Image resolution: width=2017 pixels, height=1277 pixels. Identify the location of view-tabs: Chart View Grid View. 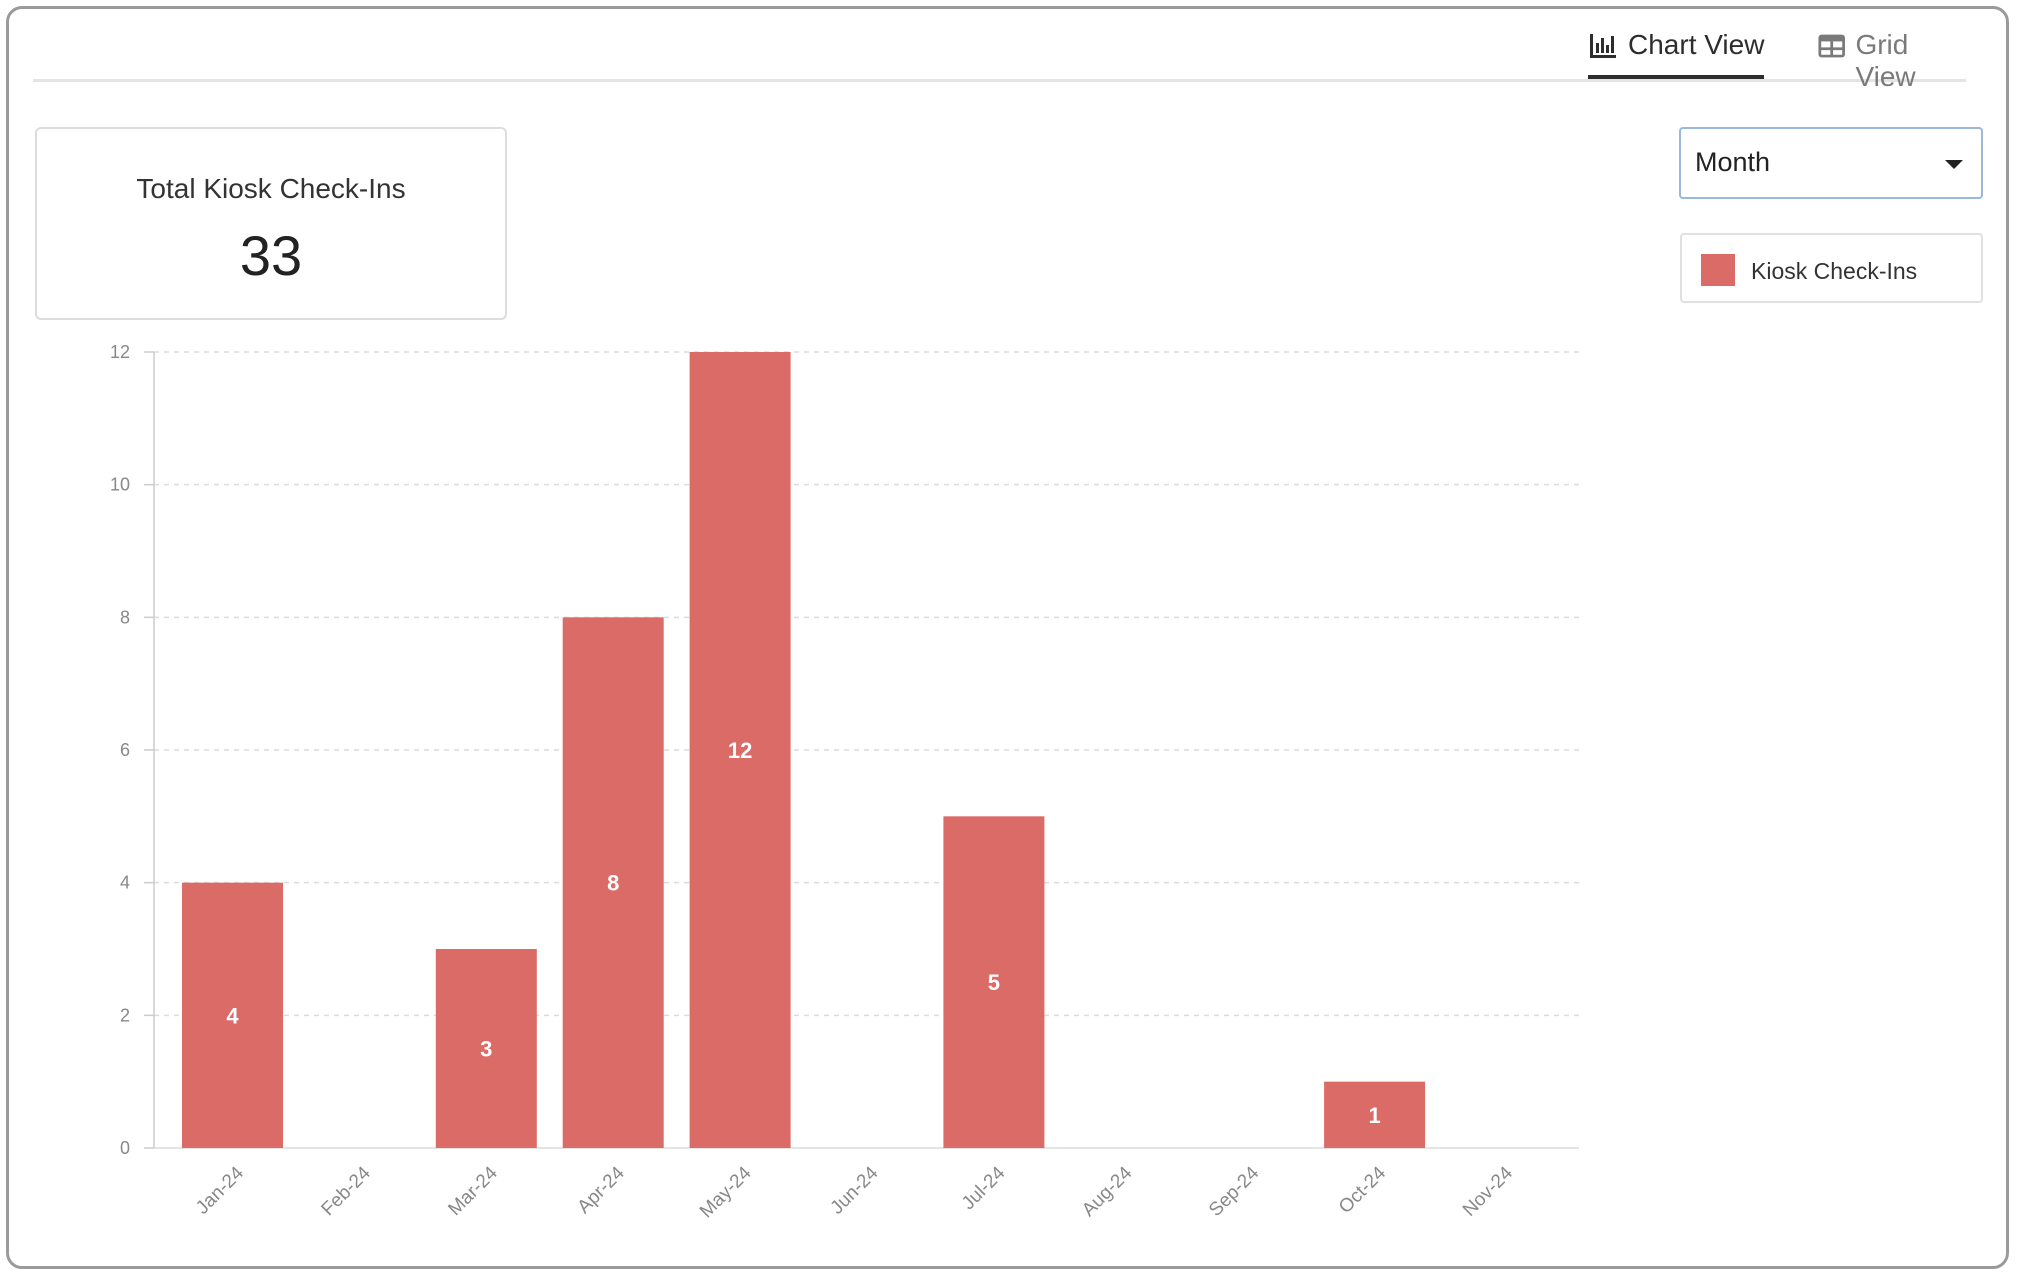
(999, 50).